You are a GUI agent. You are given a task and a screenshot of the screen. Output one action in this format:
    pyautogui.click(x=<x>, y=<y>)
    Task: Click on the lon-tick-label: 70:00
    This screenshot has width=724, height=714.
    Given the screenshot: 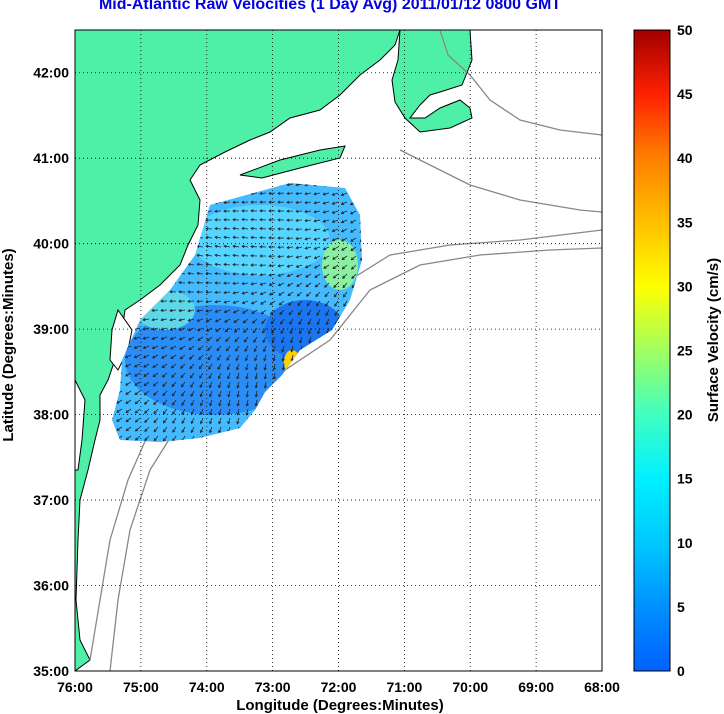 What is the action you would take?
    pyautogui.click(x=470, y=687)
    